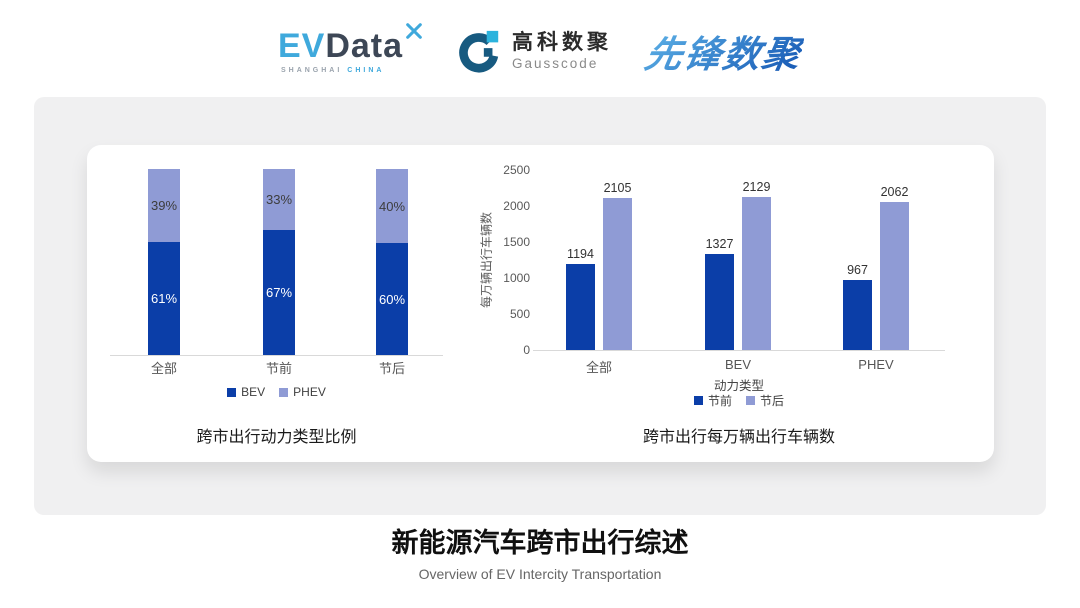  I want to click on y-tick-label: 0, so click(526, 350).